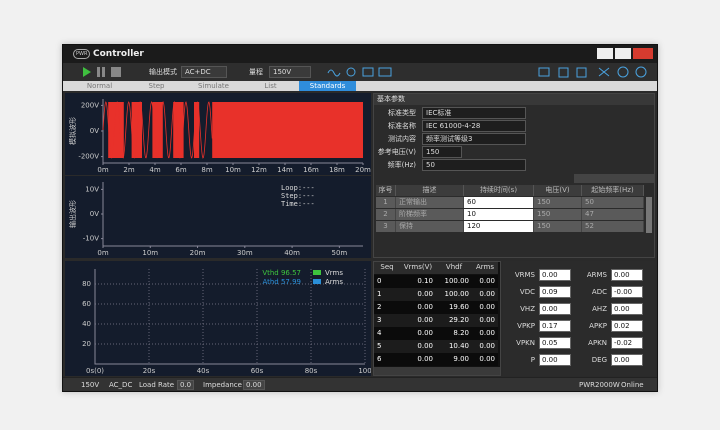 Image resolution: width=720 pixels, height=430 pixels. What do you see at coordinates (499, 202) in the screenshot?
I see `table-cell: 60` at bounding box center [499, 202].